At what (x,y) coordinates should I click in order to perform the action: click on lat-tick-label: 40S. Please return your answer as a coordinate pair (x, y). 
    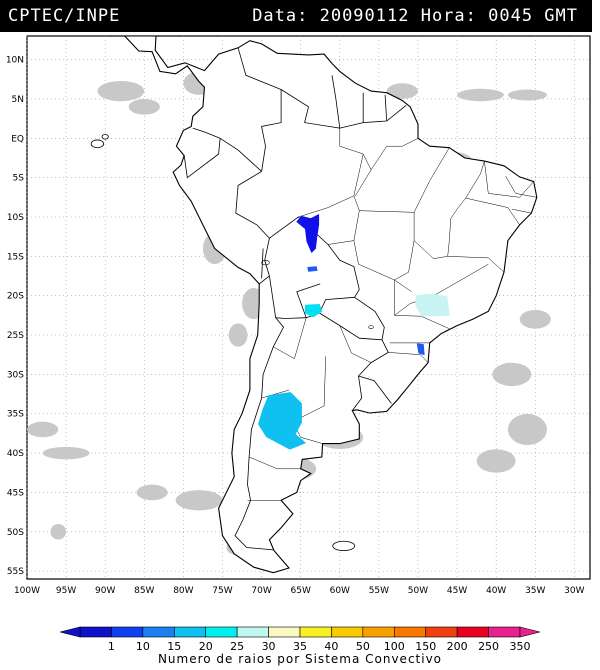
    Looking at the image, I should click on (15, 454).